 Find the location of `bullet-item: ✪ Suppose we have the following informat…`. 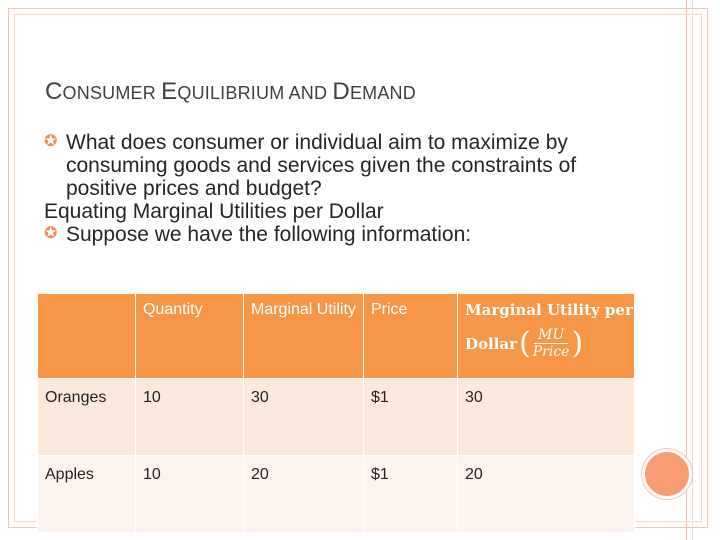

bullet-item: ✪ Suppose we have the following informat… is located at coordinates (344, 234).